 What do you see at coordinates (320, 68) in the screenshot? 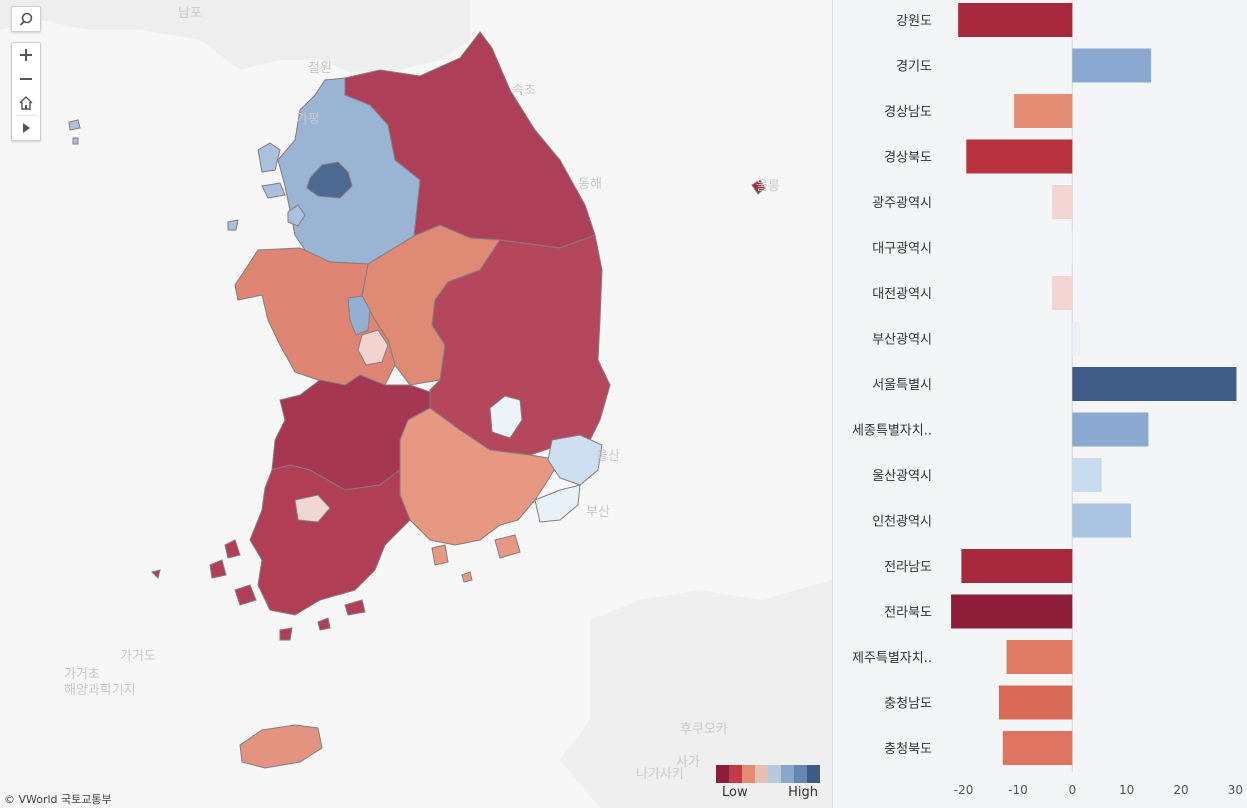
I see `map-place-label: 철원` at bounding box center [320, 68].